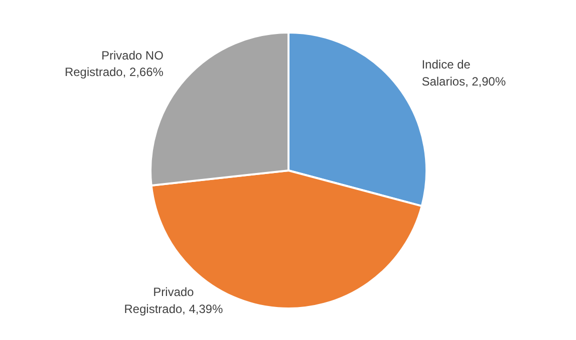 This screenshot has width=576, height=340. Describe the element at coordinates (174, 300) in the screenshot. I see `slice-label: Privado Registrado, 4,39%` at that location.